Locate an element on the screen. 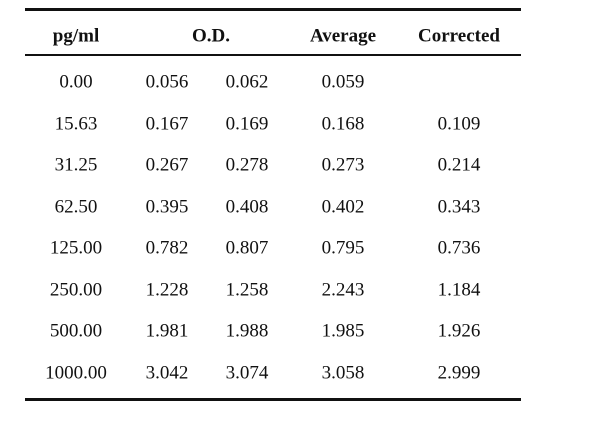 Image resolution: width=600 pixels, height=432 pixels. table-top-rule is located at coordinates (273, 9).